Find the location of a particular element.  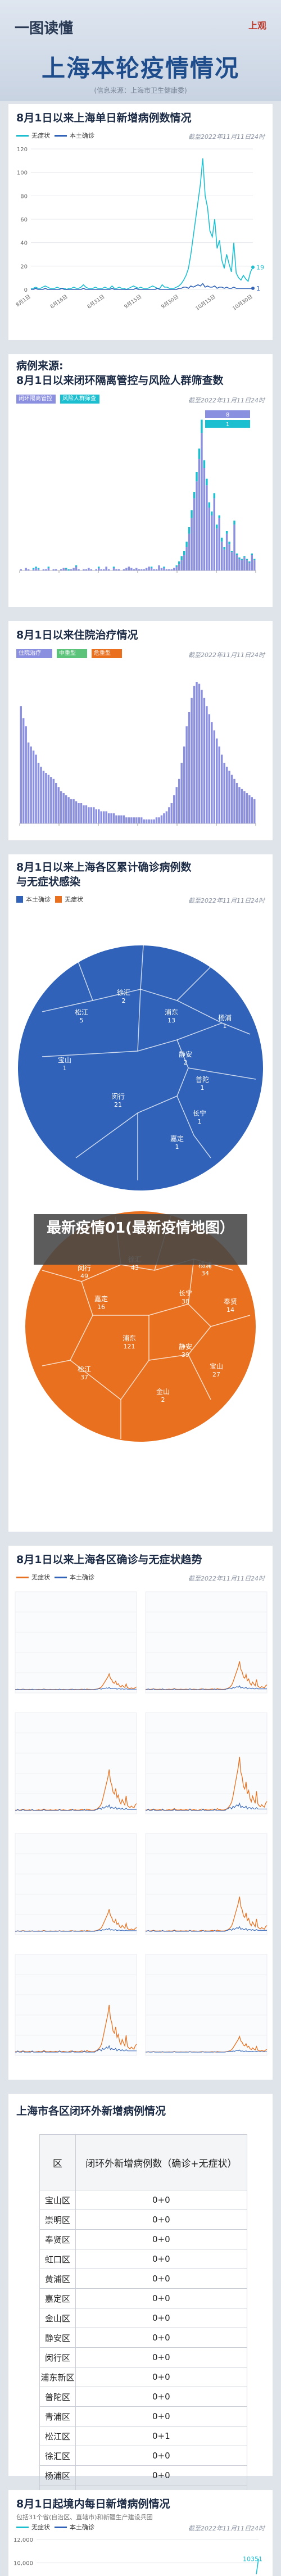

region-value: 2 is located at coordinates (186, 1062).